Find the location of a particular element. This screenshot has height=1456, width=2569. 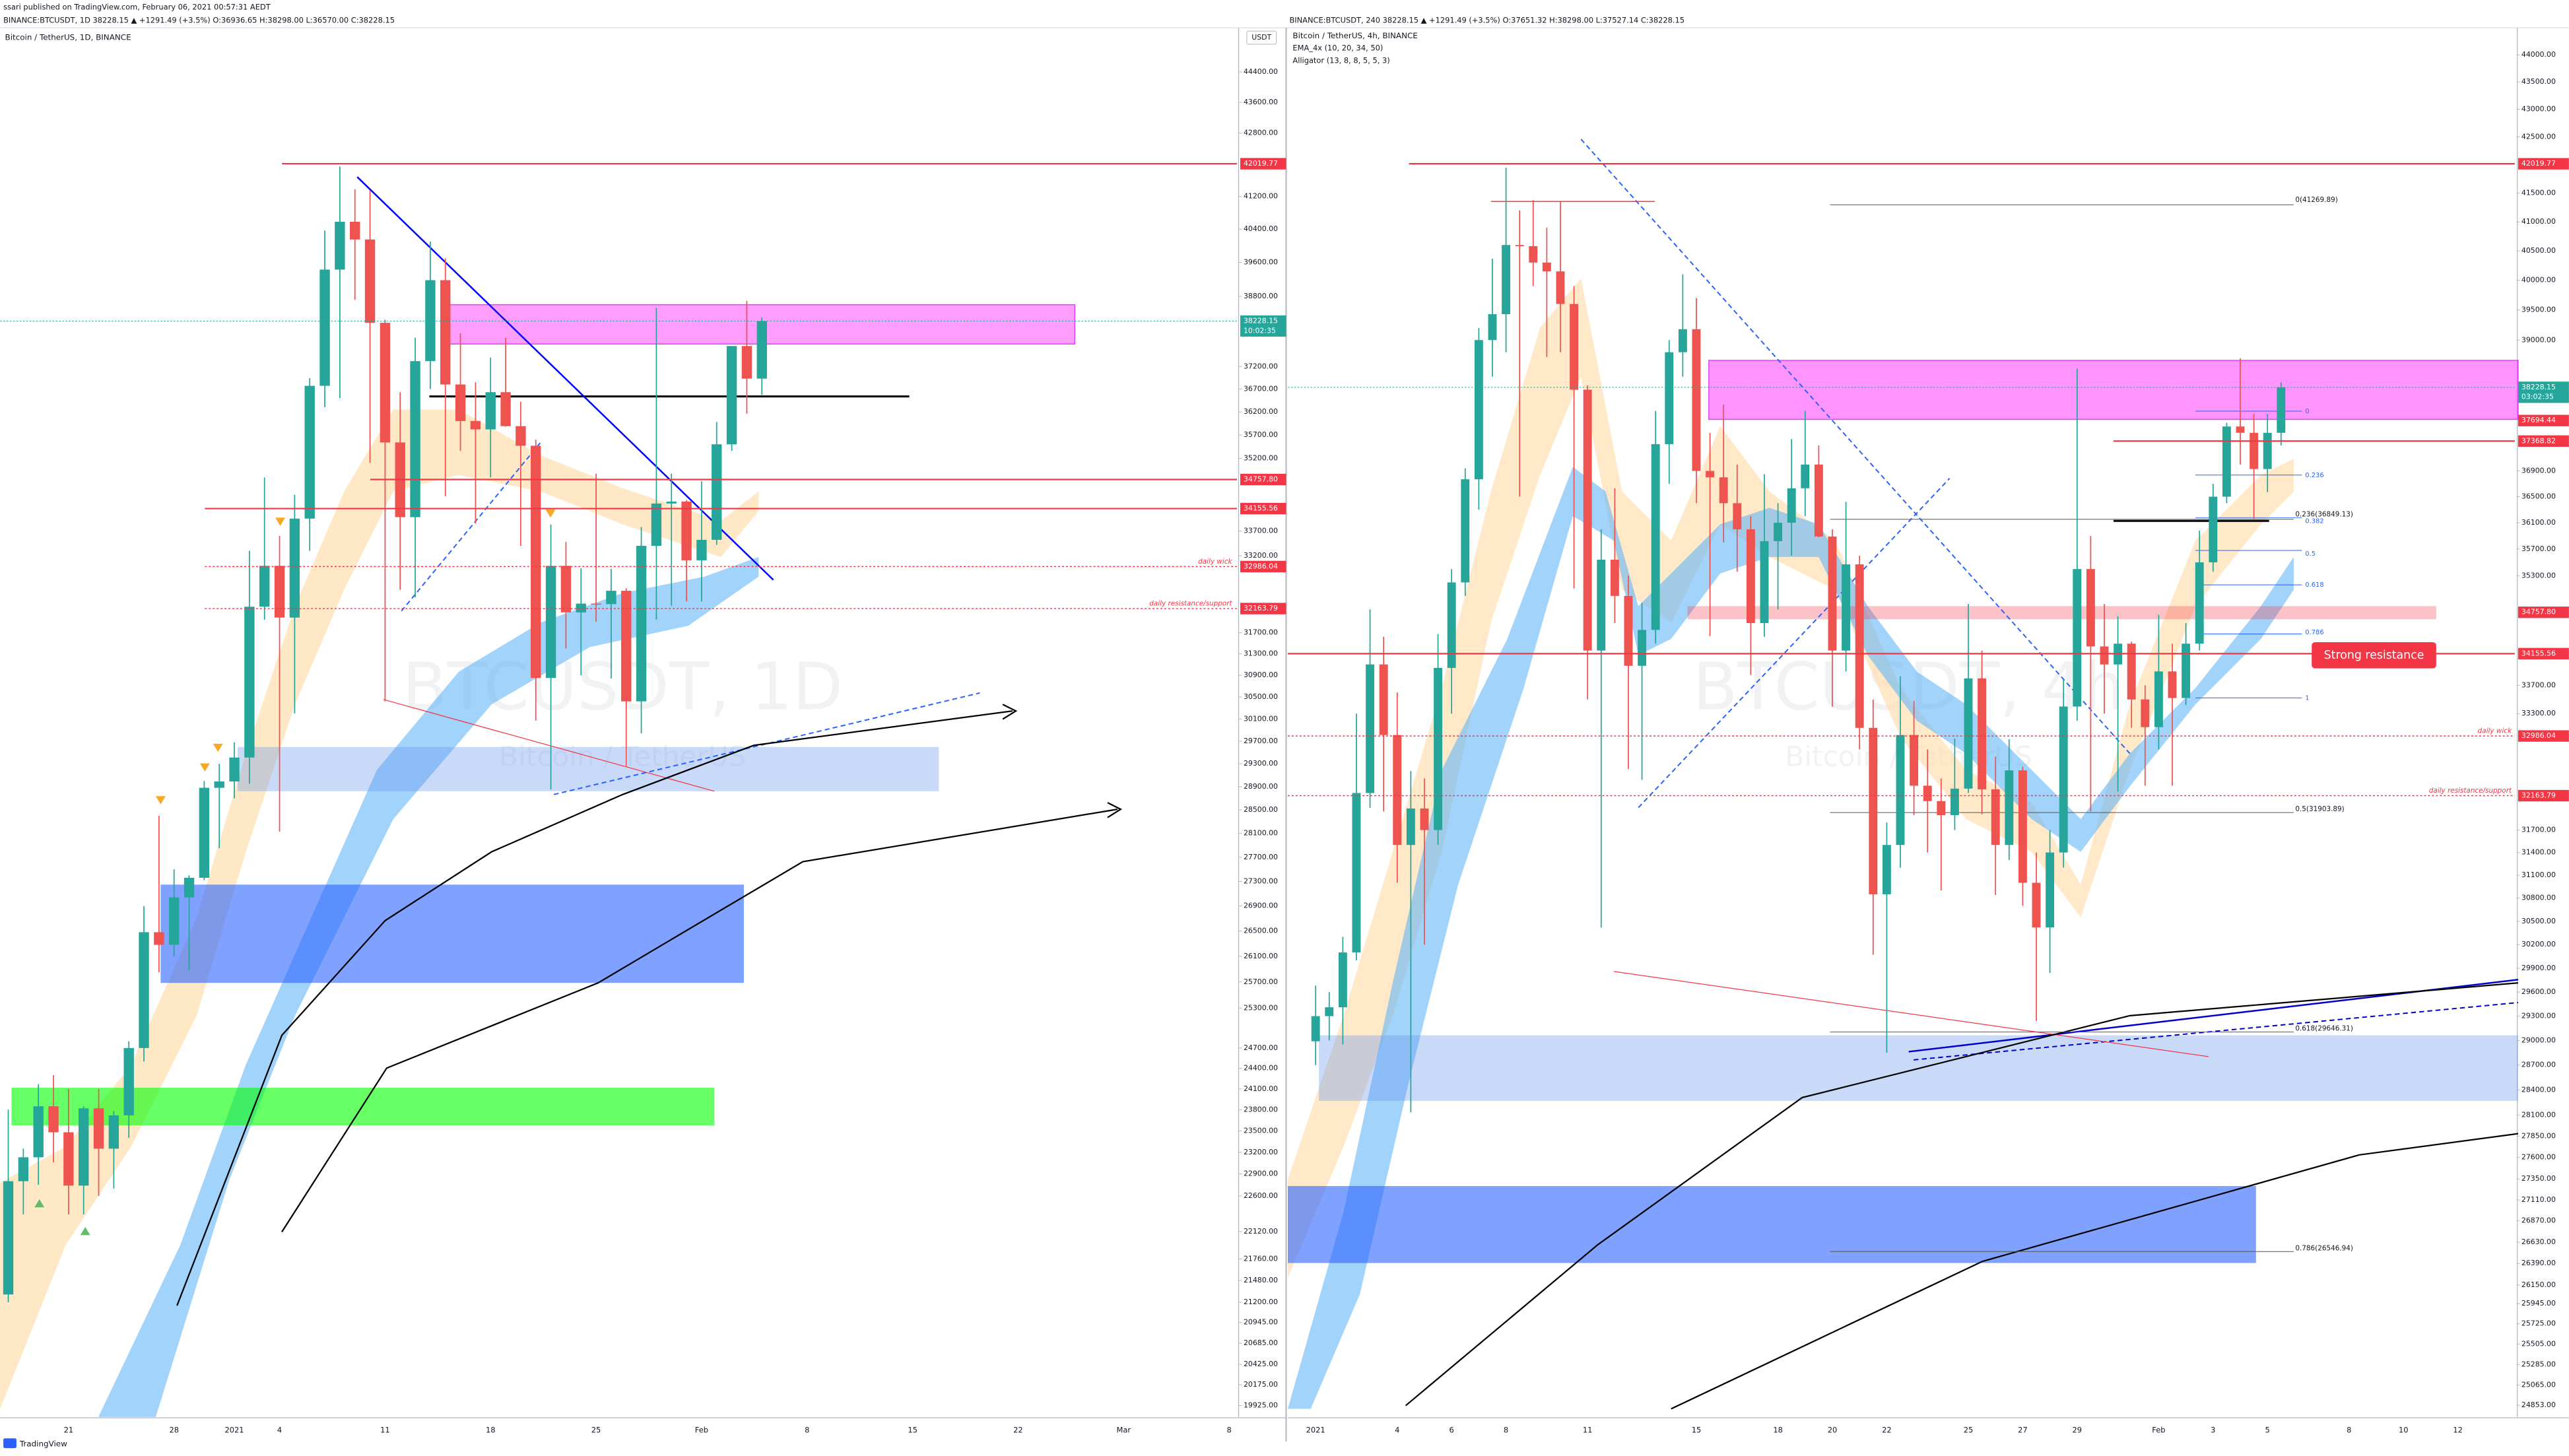

x-tick-label: 22 is located at coordinates (1018, 1429).